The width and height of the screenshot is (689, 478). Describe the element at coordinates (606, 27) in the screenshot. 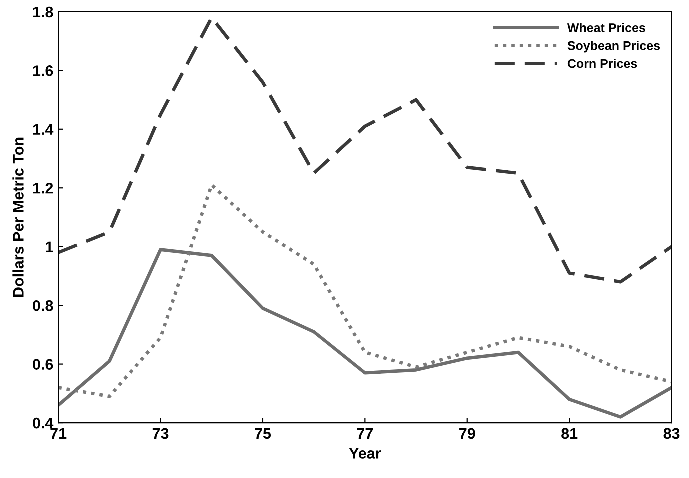

I see `legend-label: Wheat Prices` at that location.